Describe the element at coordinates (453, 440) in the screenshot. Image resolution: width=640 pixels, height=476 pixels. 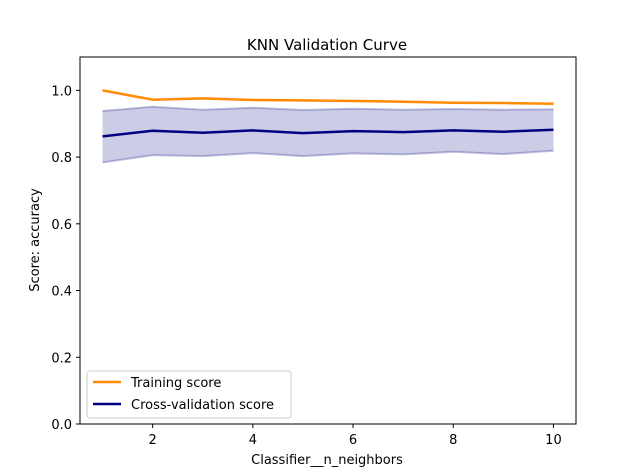
I see `x-tick-label: 8` at that location.